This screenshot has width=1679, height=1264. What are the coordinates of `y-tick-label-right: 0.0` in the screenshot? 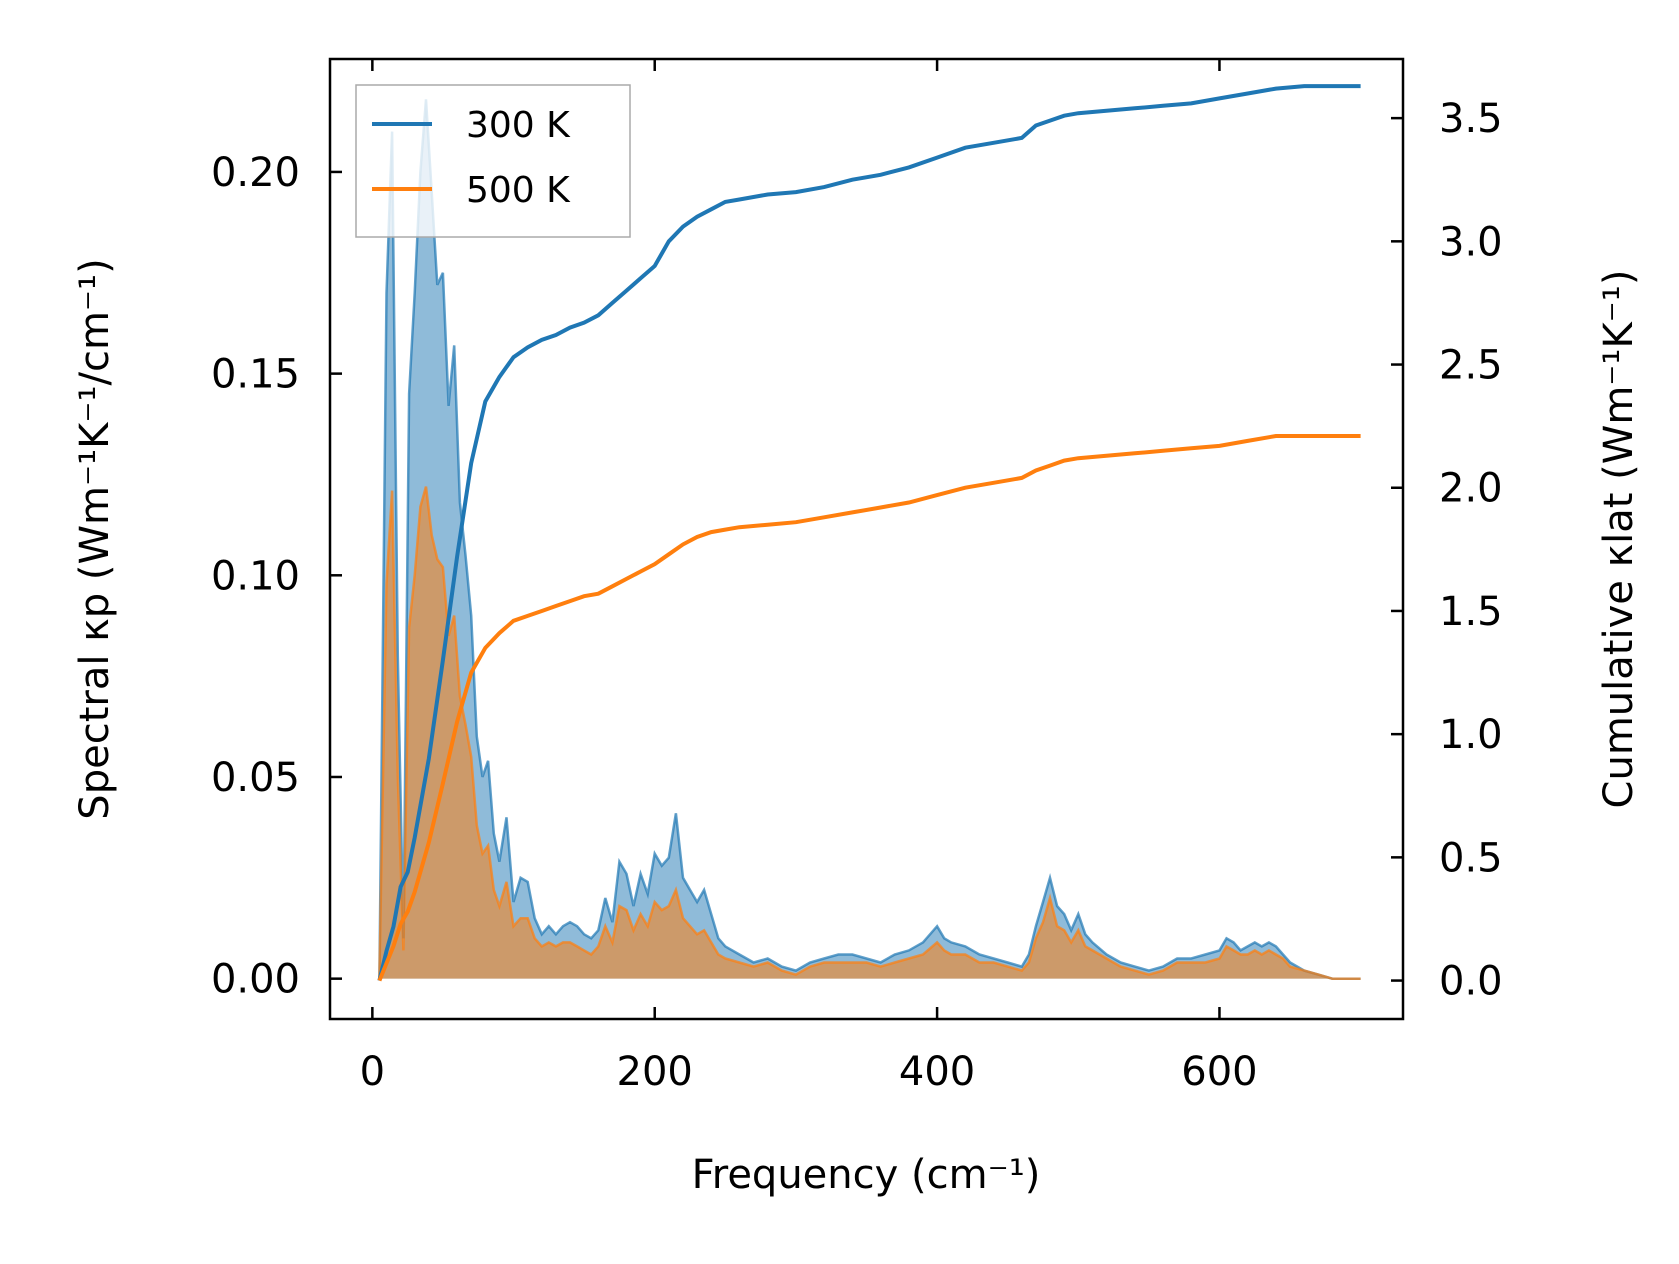 It's located at (1471, 982).